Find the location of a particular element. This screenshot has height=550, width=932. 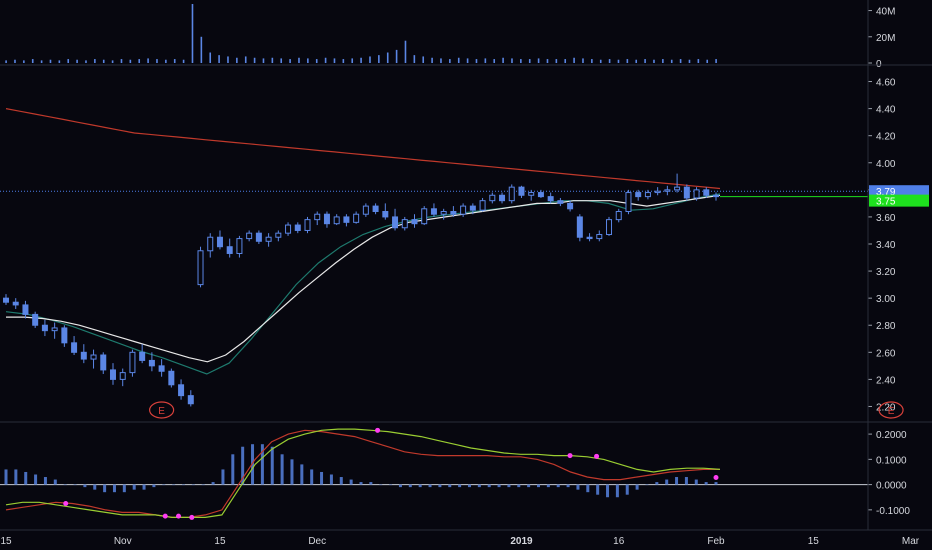

moving-average-long is located at coordinates (363, 149).